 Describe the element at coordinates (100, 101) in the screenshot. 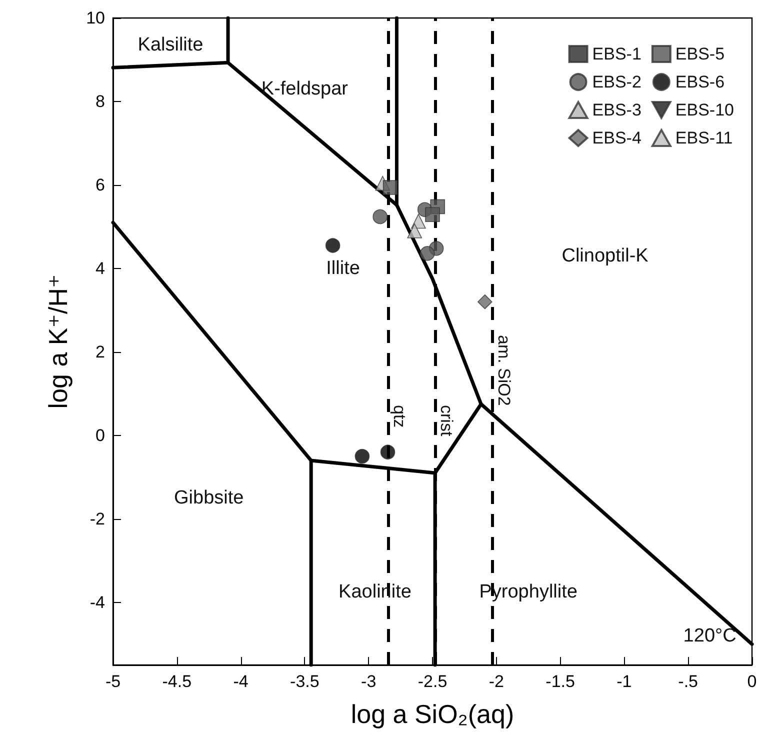

I see `y-tick-label: 8` at that location.